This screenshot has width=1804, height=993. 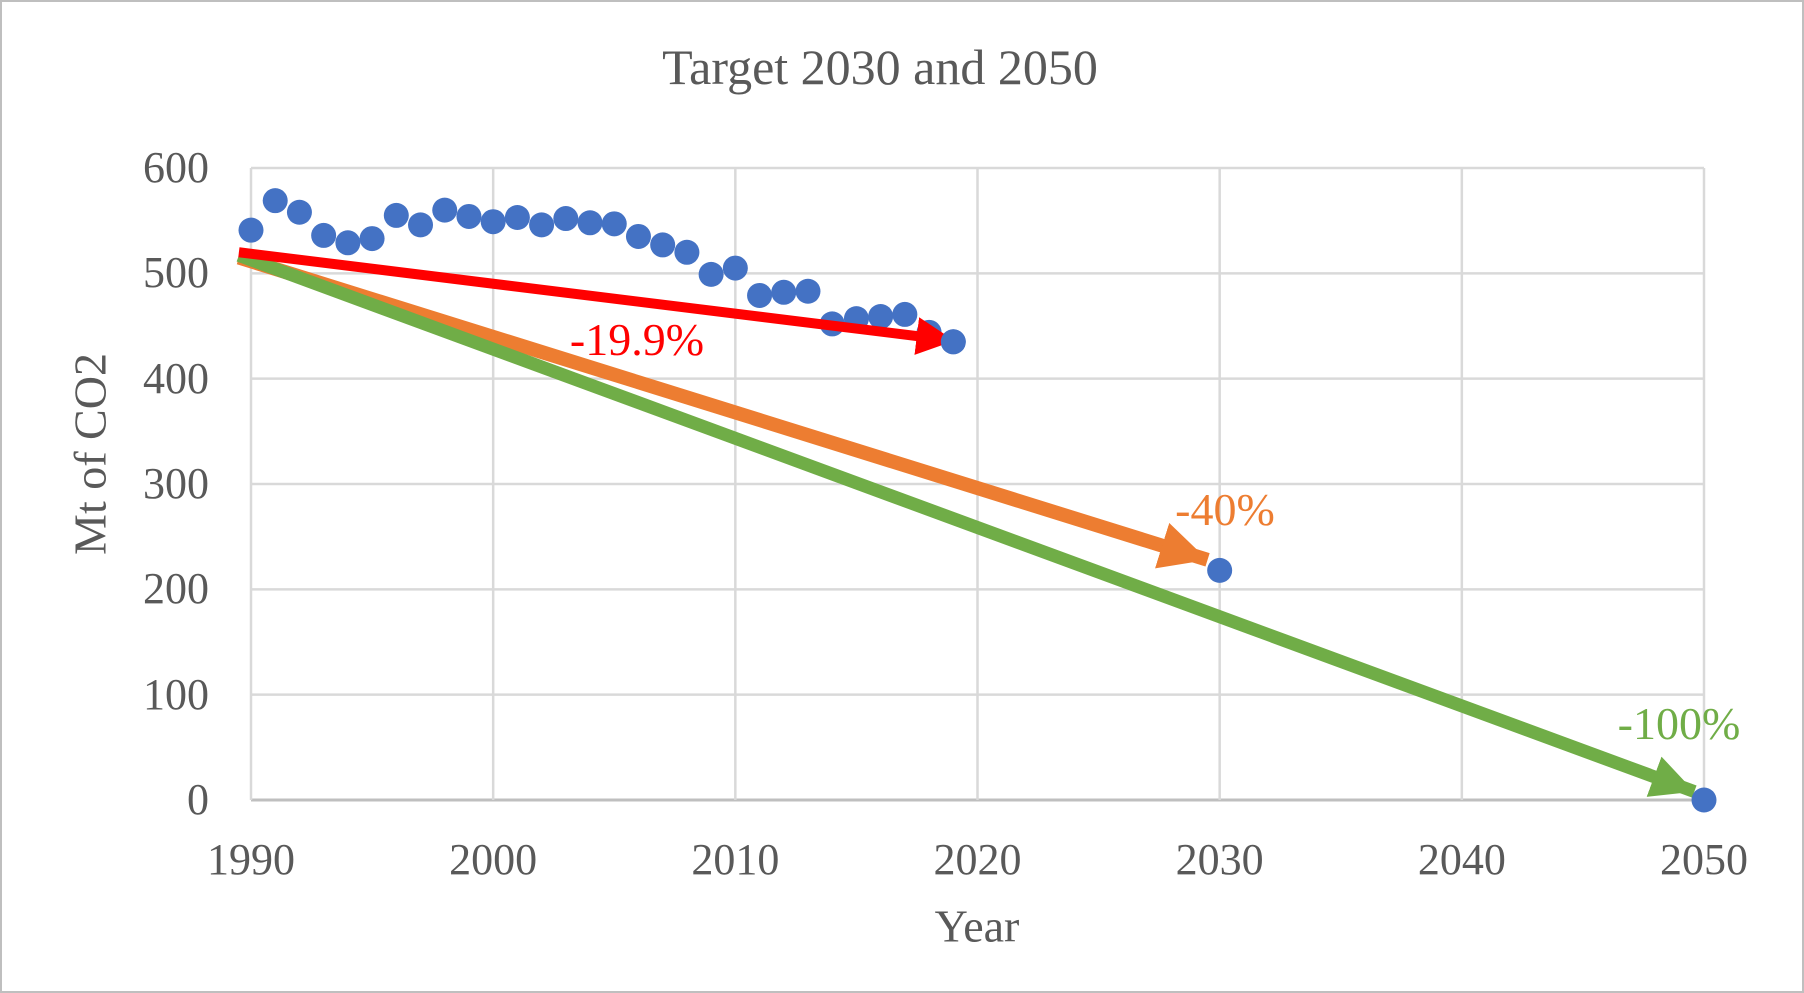 What do you see at coordinates (977, 926) in the screenshot?
I see `x-axis-title: Year` at bounding box center [977, 926].